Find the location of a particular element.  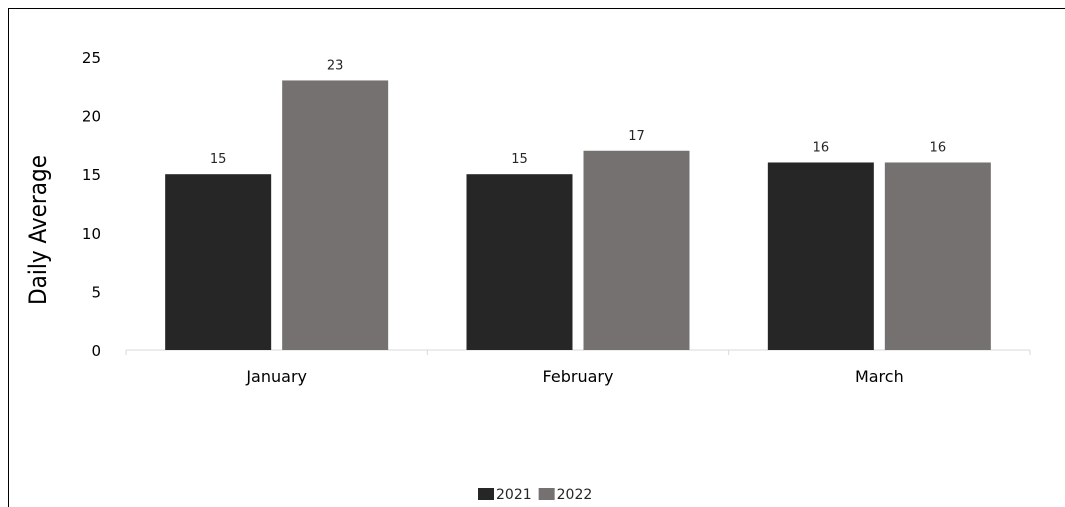

x-axis-ticks: January February March is located at coordinates (574, 376).